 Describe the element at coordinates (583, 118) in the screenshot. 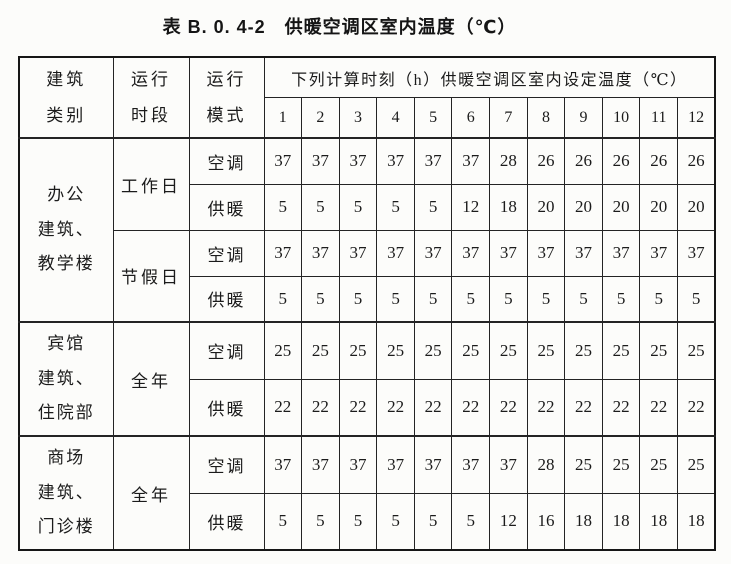

I see `header-hour-9: 9` at that location.